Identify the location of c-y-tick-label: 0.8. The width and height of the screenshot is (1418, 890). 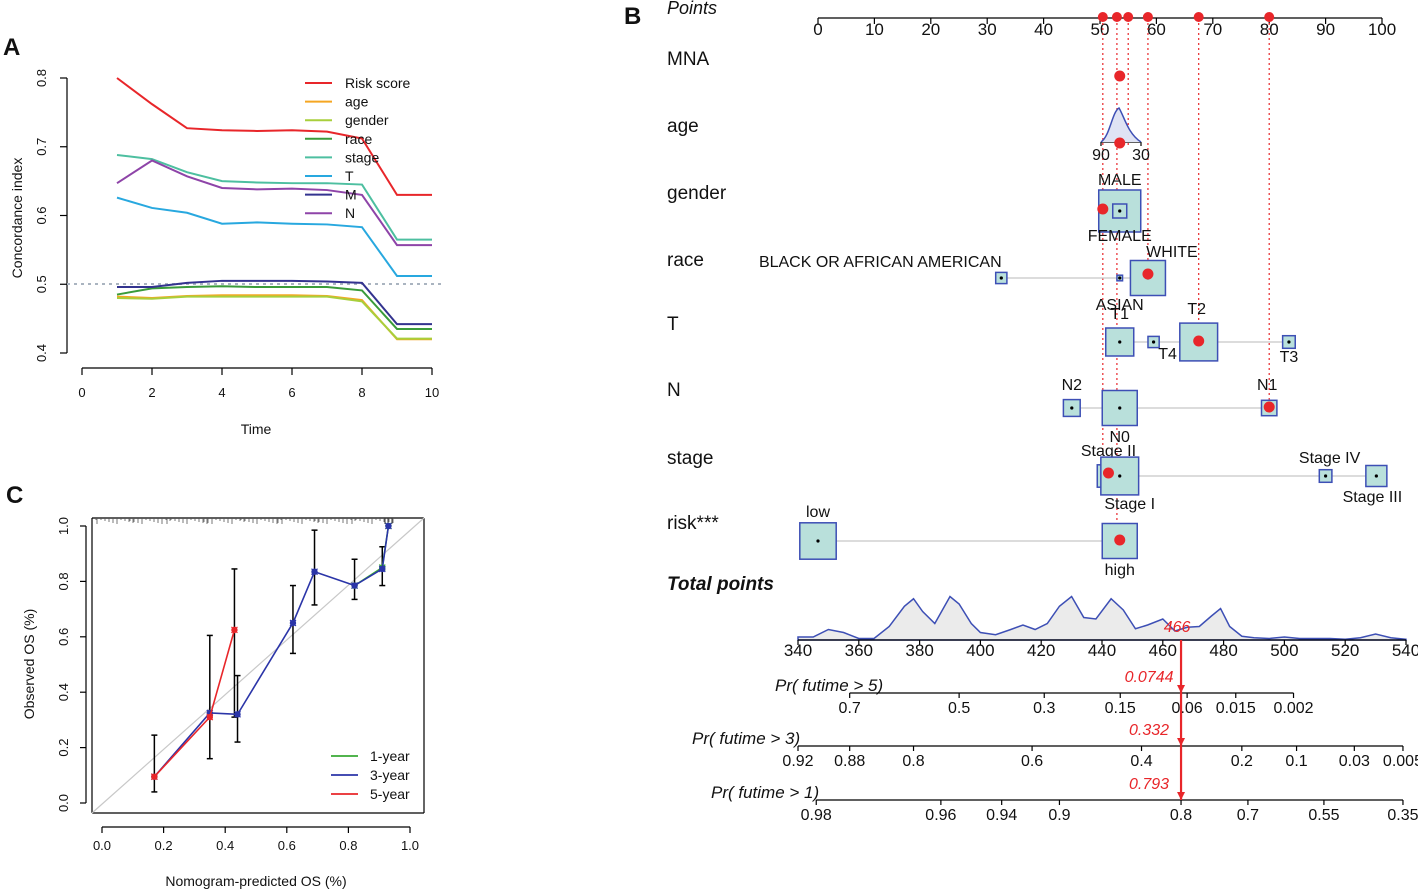
(63, 581).